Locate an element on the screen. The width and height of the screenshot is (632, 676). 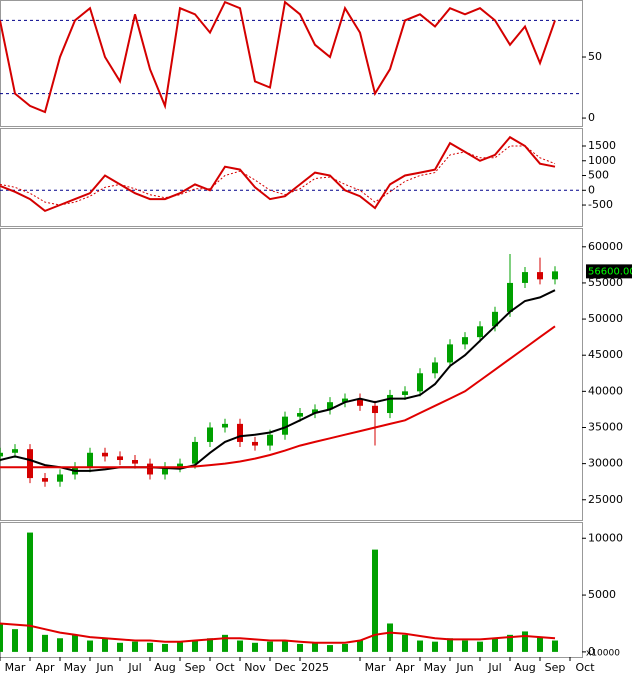
x-tick-label: Dec is located at coordinates (284, 667).